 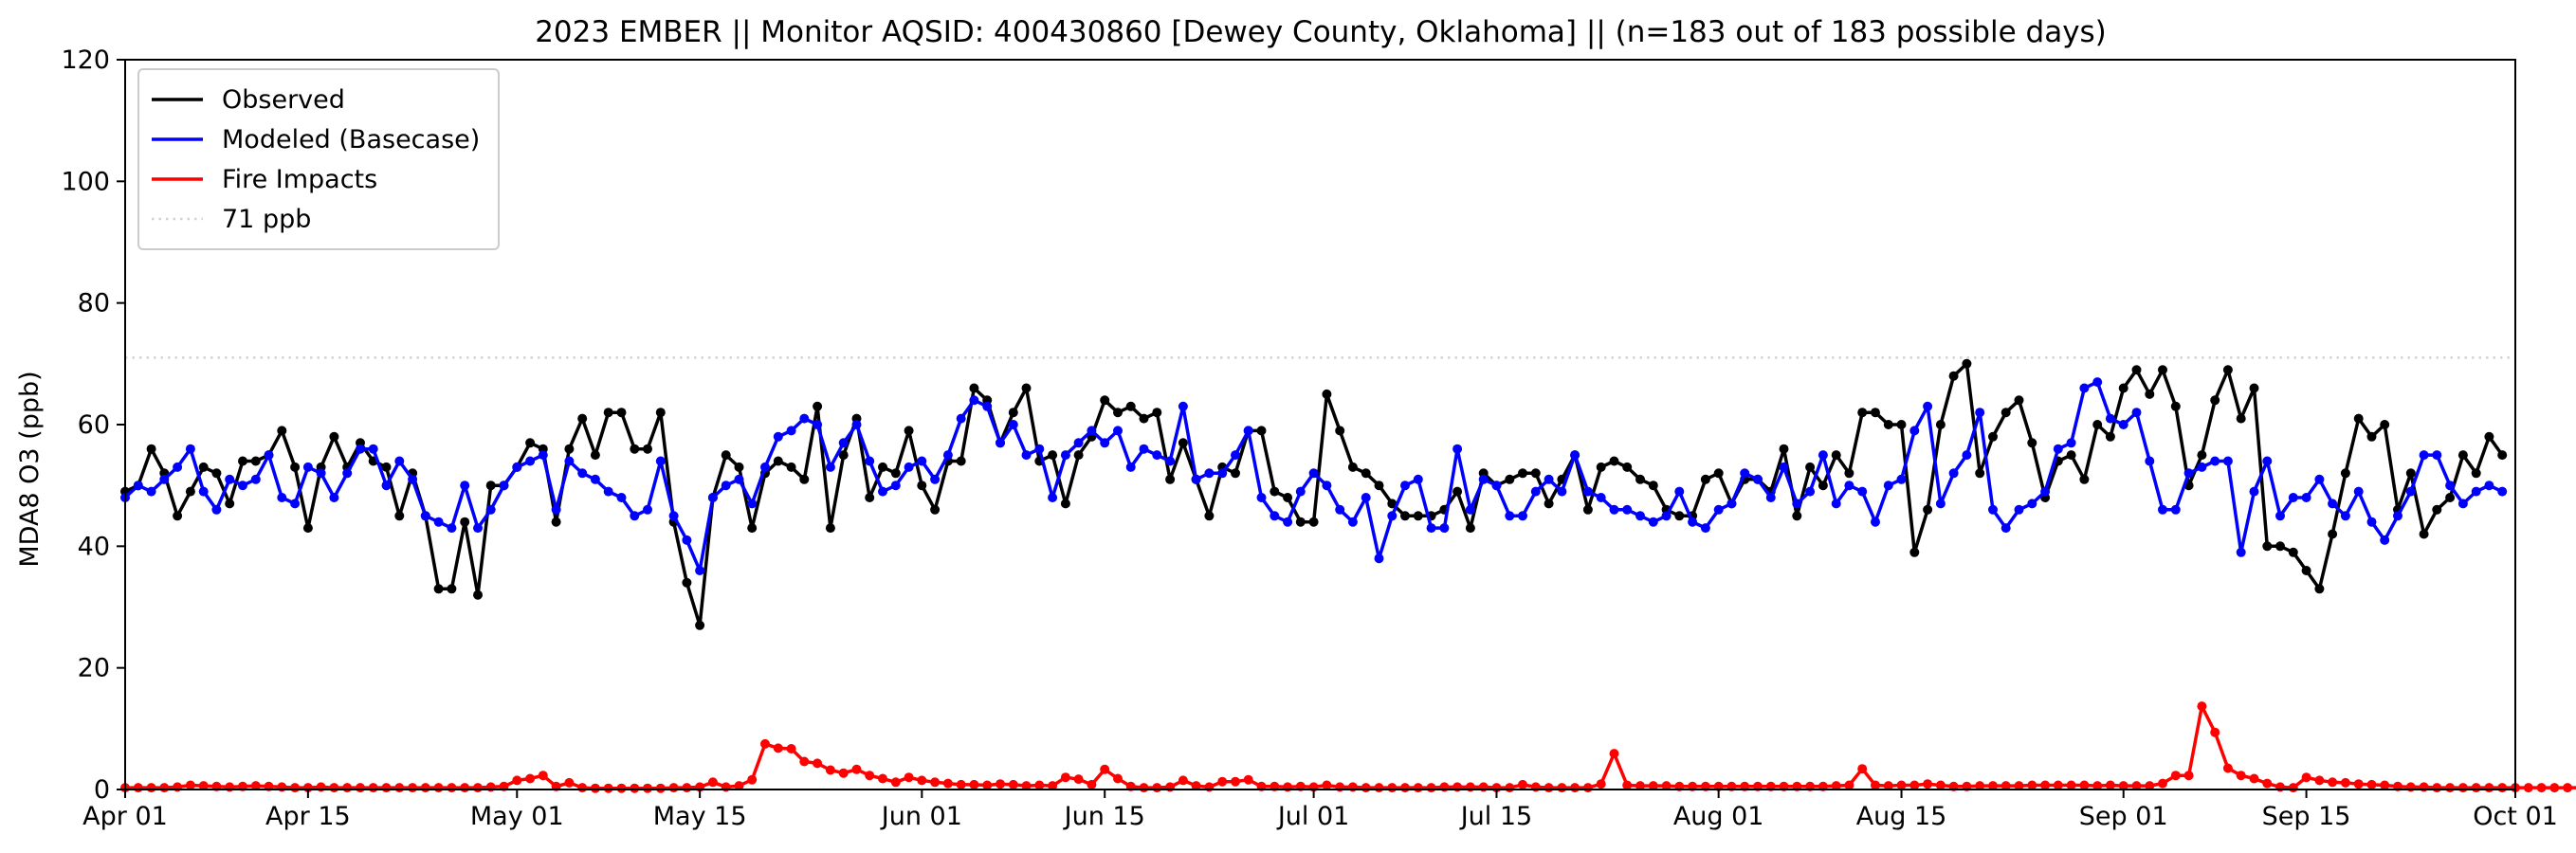 What do you see at coordinates (700, 816) in the screenshot?
I see `x-tick-label: May 15` at bounding box center [700, 816].